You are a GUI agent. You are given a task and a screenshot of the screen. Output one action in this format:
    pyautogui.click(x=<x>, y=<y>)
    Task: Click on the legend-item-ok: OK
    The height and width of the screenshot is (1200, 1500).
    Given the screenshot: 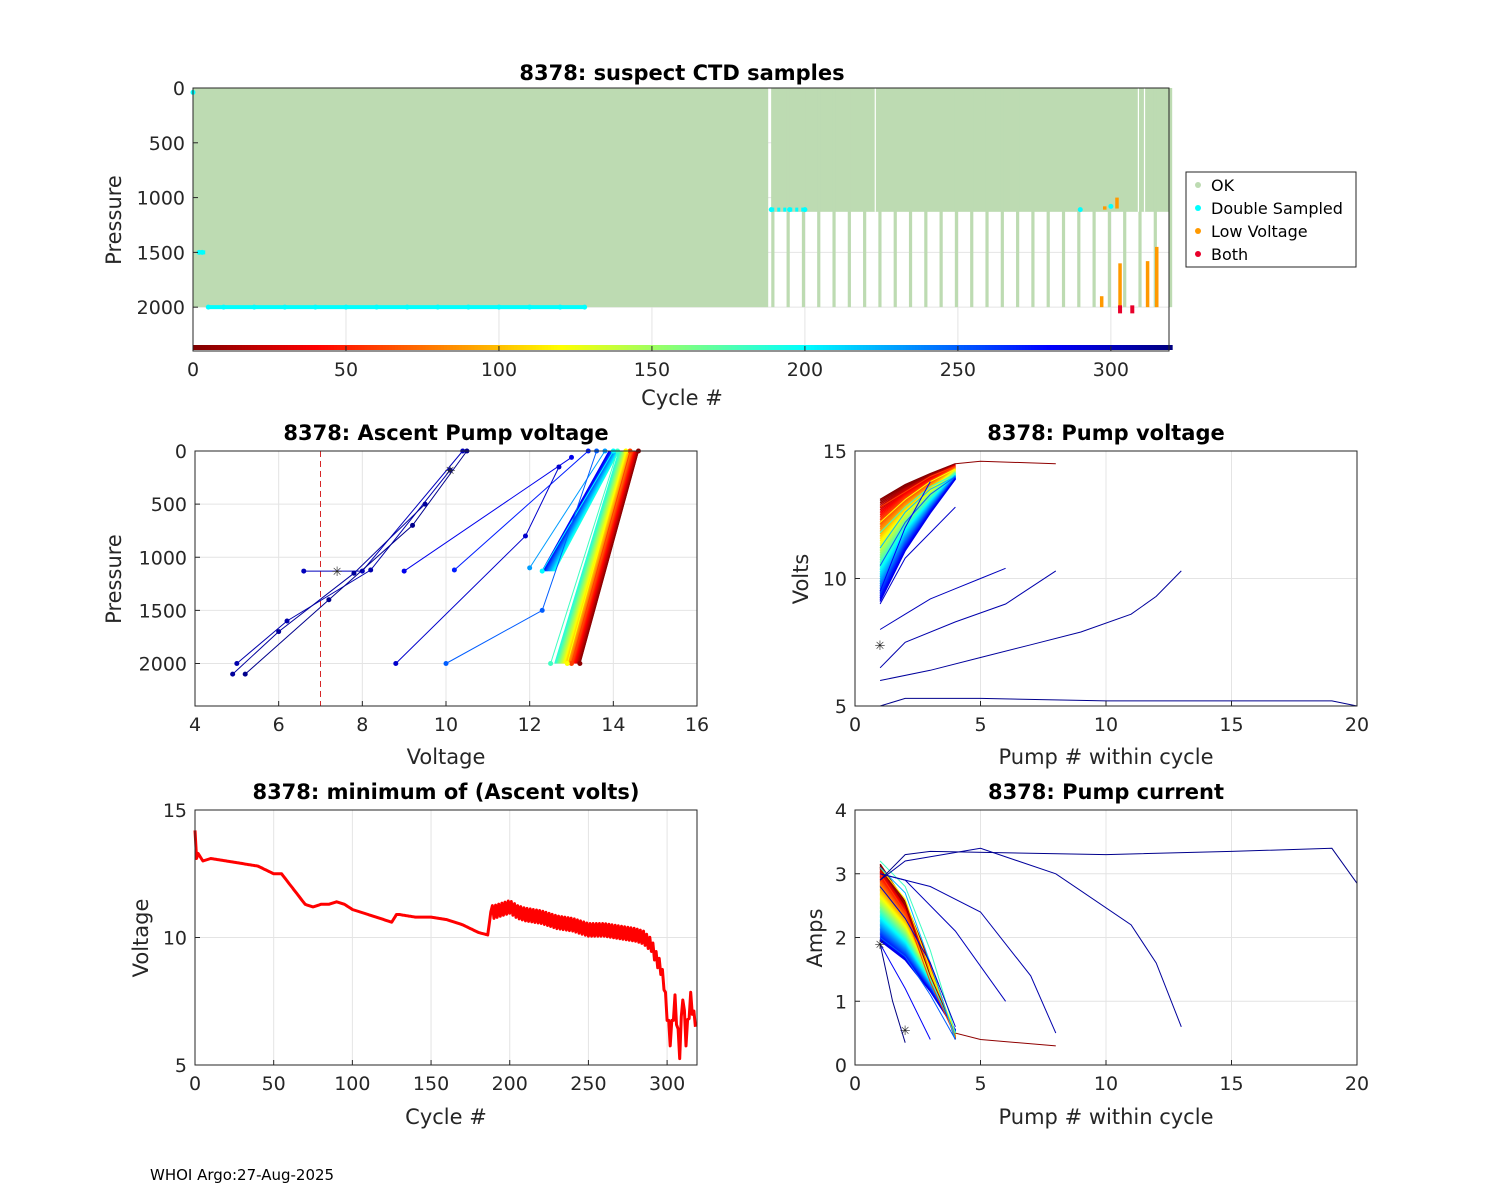 What is the action you would take?
    pyautogui.click(x=1215, y=185)
    